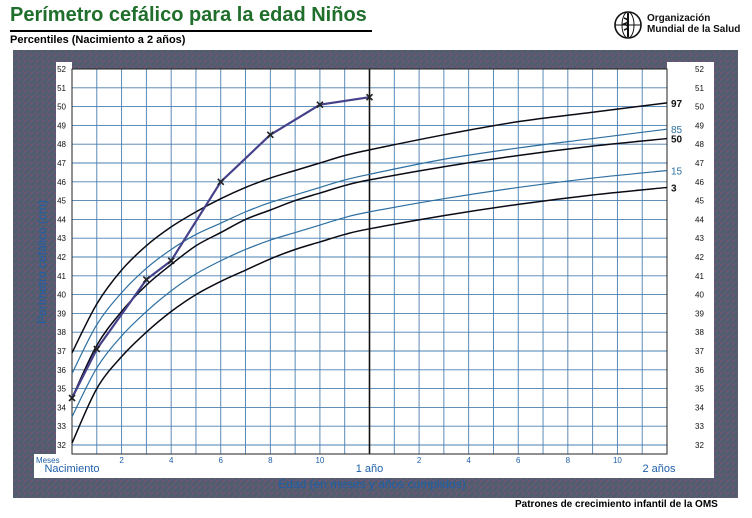  I want to click on left-axis-band, so click(64, 258).